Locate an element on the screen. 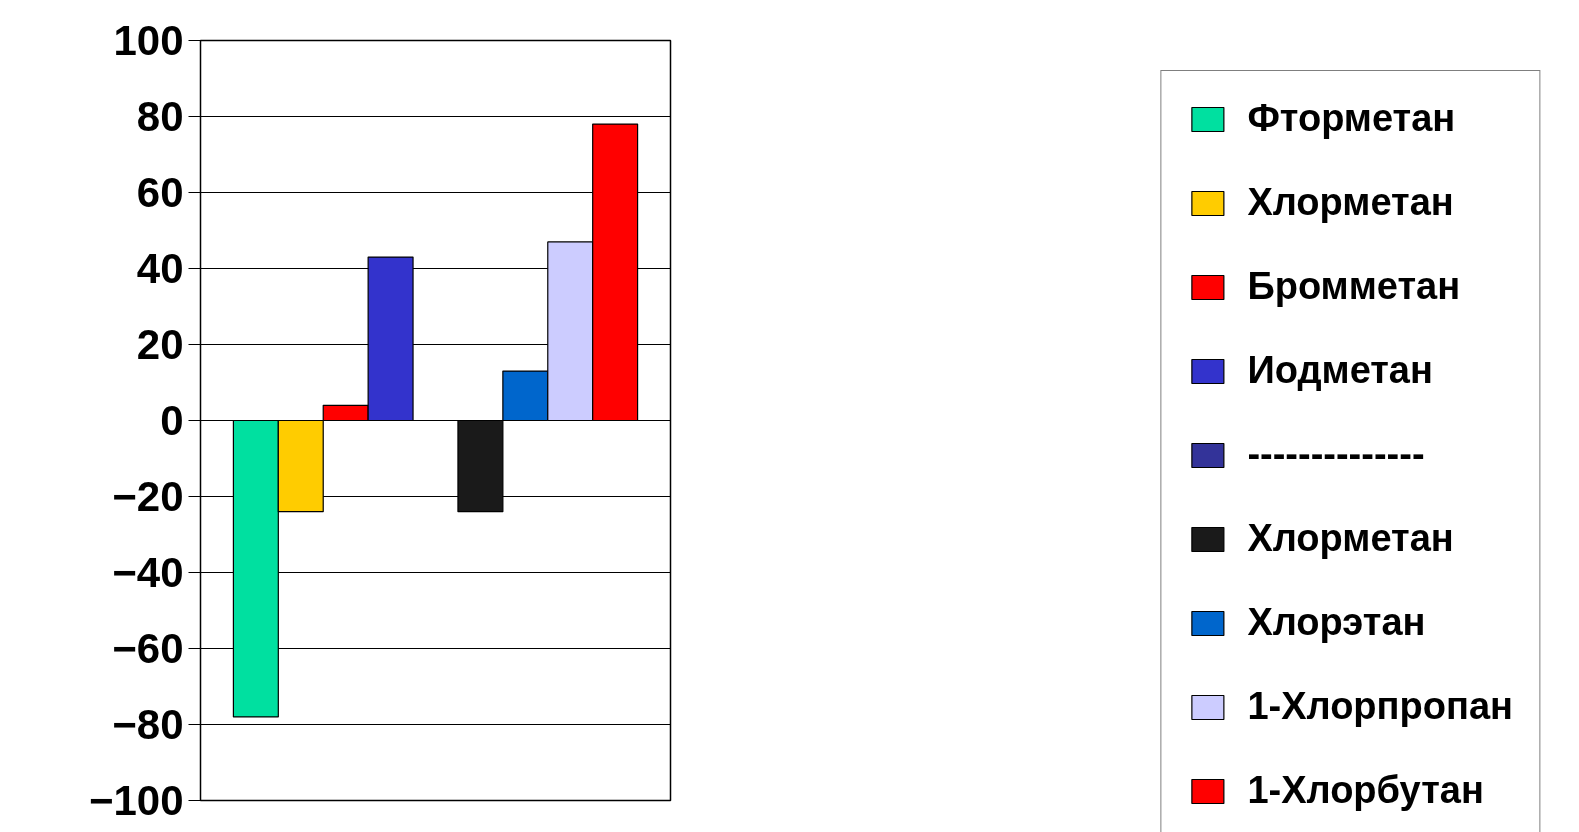  y-tick-label: 20 is located at coordinates (160, 344).